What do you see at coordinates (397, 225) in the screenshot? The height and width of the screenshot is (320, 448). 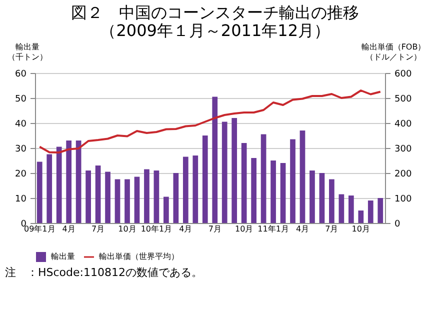 I see `y2-tick-label: 0` at bounding box center [397, 225].